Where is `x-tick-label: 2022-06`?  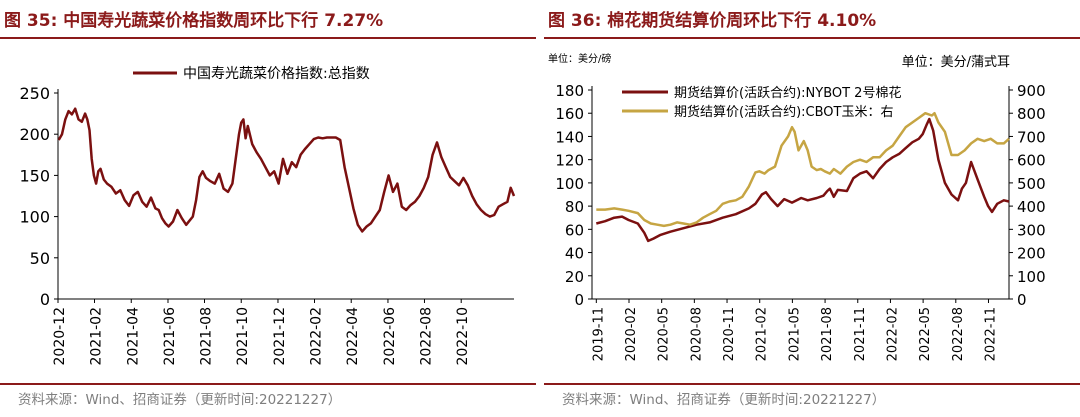
x-tick-label: 2022-06 is located at coordinates (390, 336).